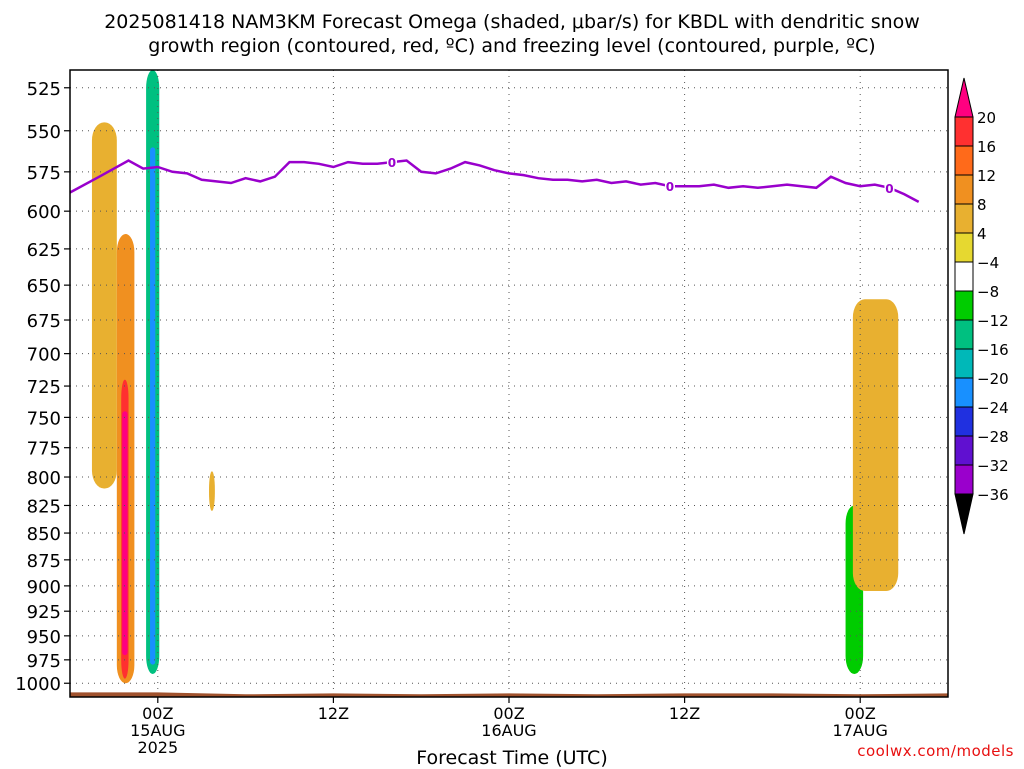 The width and height of the screenshot is (1024, 769). What do you see at coordinates (44, 637) in the screenshot?
I see `y-tick-label: 950` at bounding box center [44, 637].